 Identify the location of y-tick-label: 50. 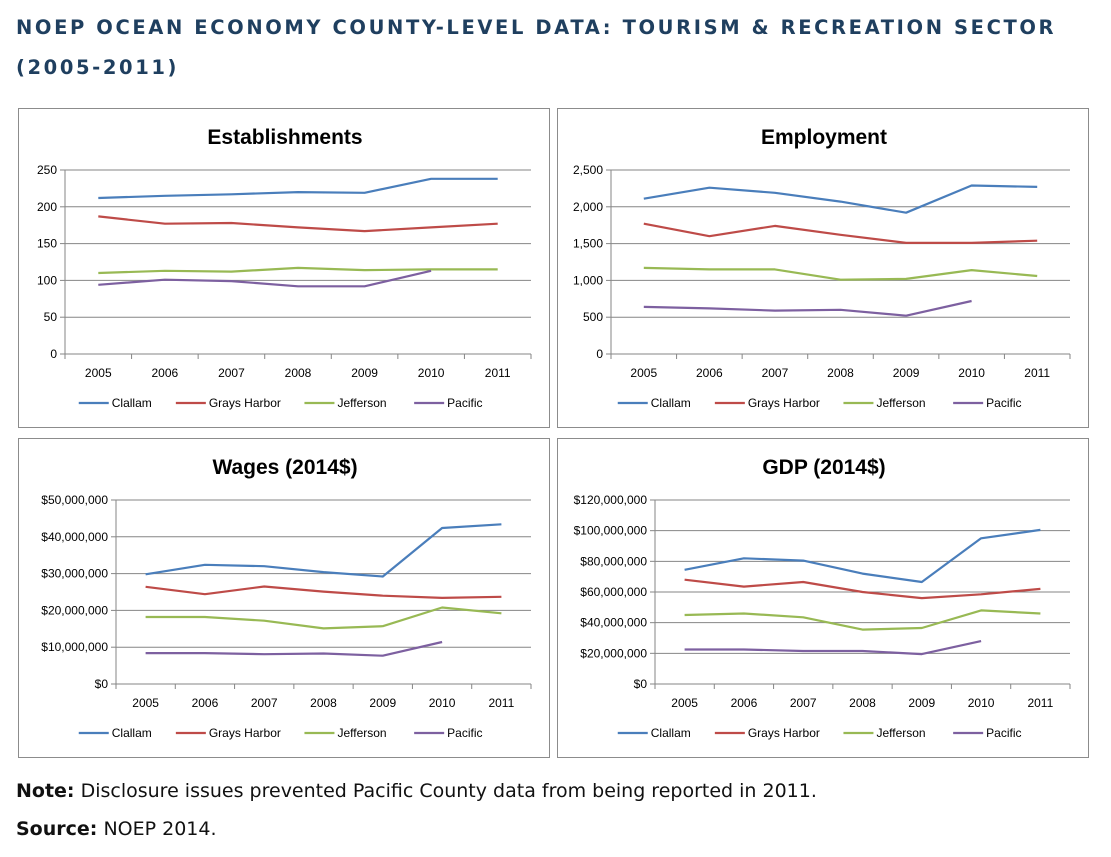
(51, 317).